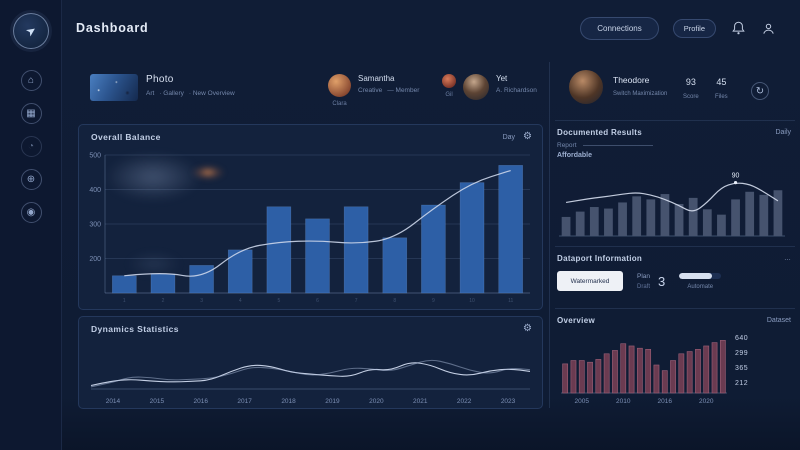  I want to click on sidebar: ➤ ⌂ ▦ ◔ ⊕ ◉, so click(31, 225).